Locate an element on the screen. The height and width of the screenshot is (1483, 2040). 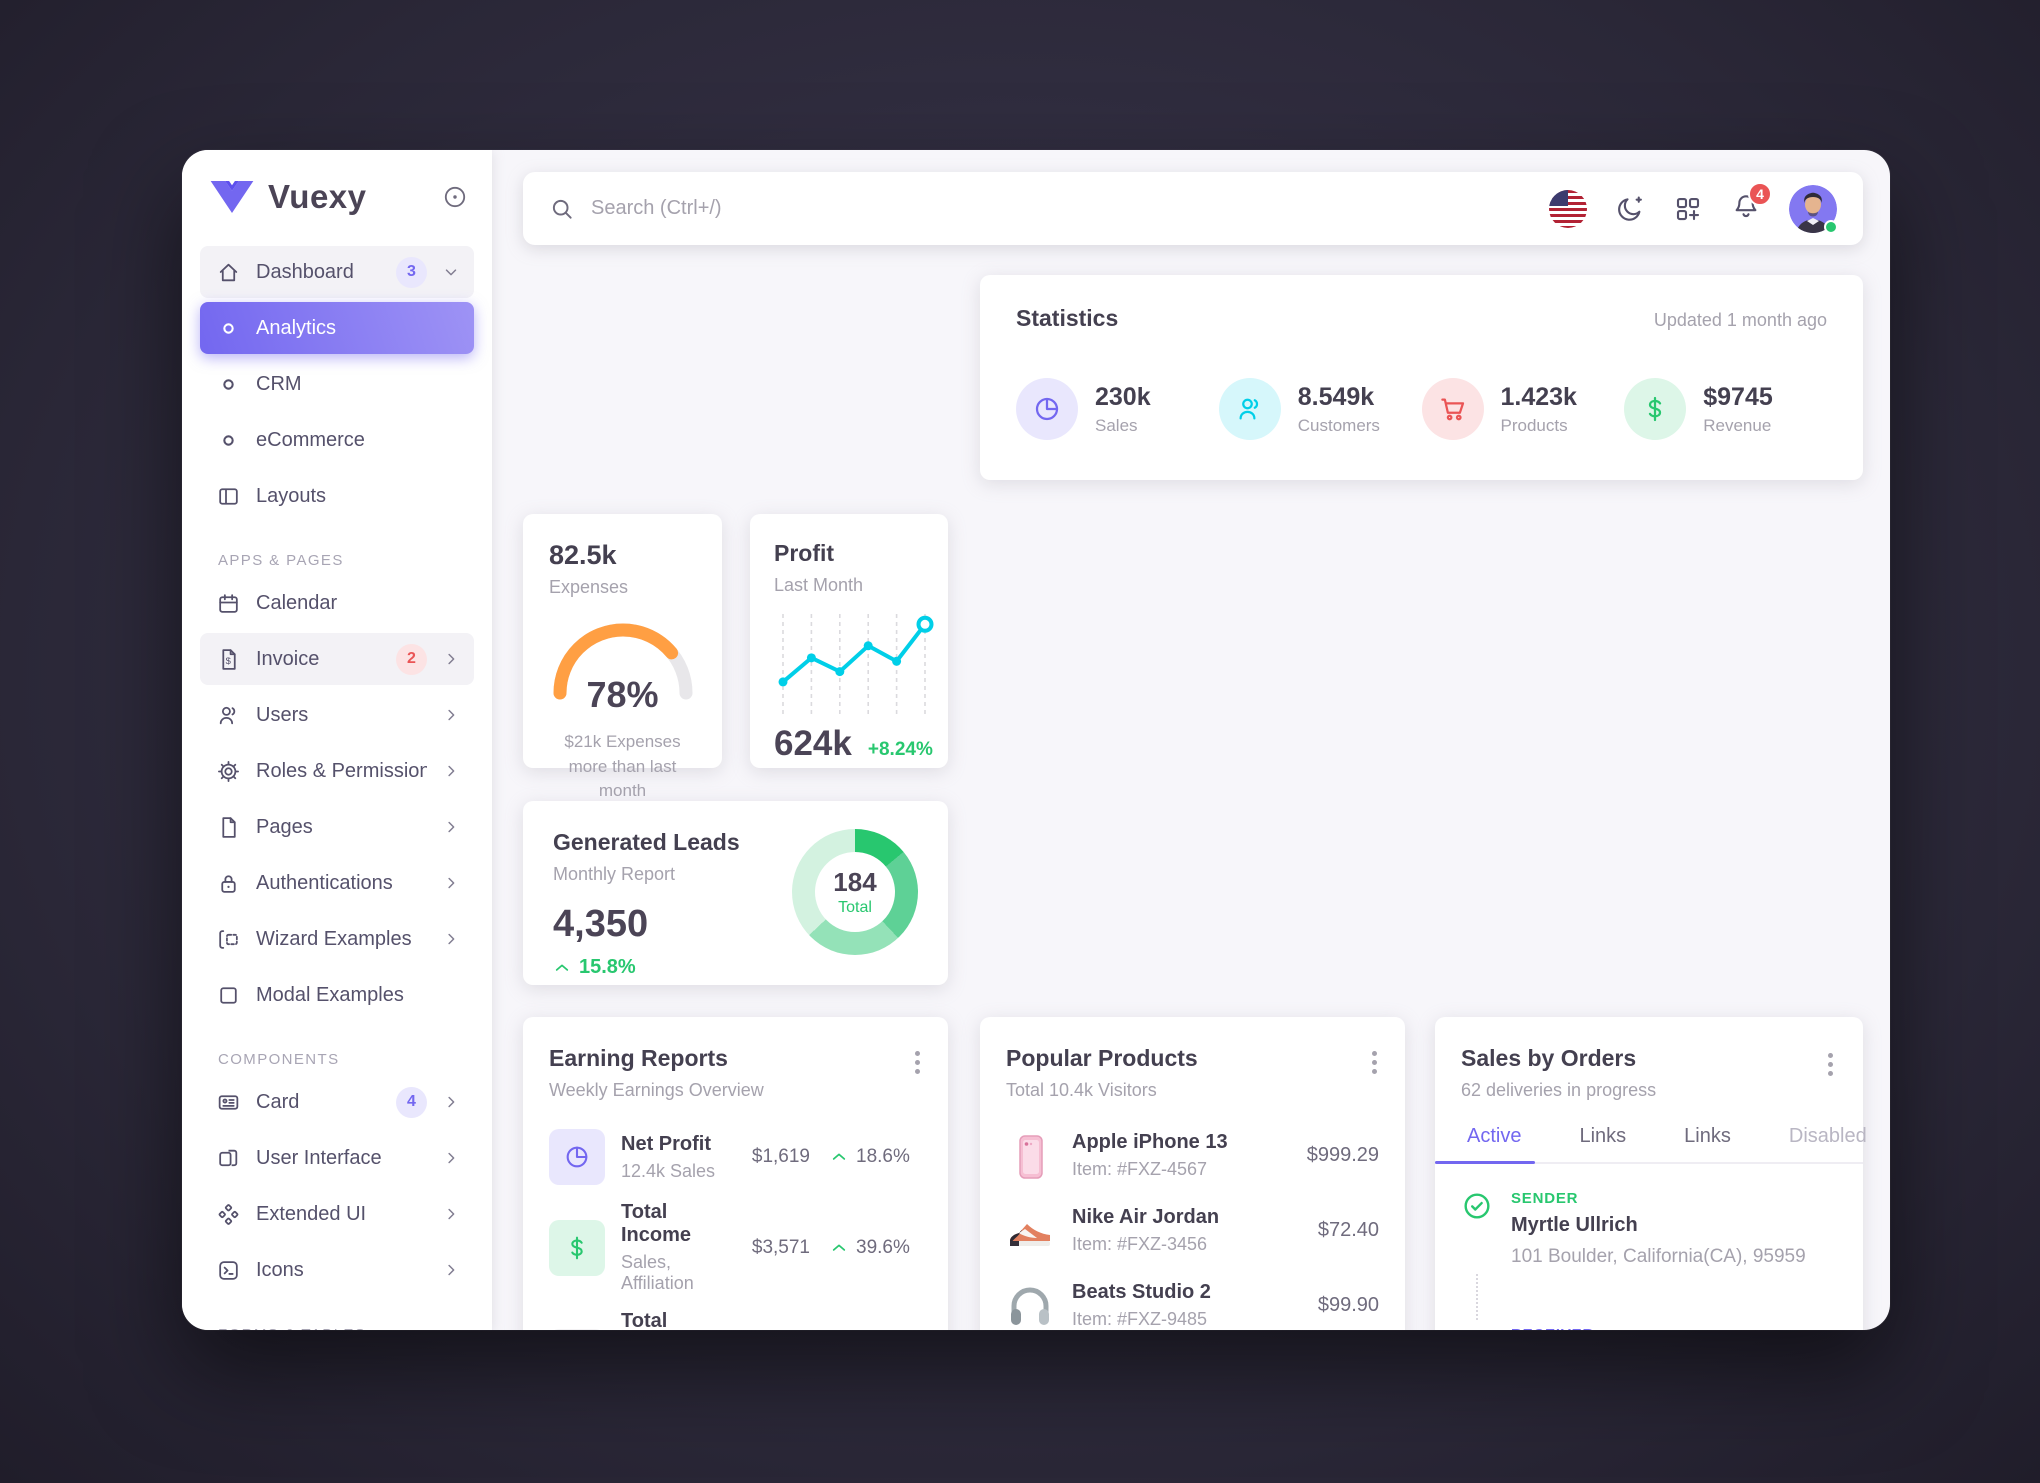
stat-revenue: $9745 Revenue is located at coordinates (1725, 409).